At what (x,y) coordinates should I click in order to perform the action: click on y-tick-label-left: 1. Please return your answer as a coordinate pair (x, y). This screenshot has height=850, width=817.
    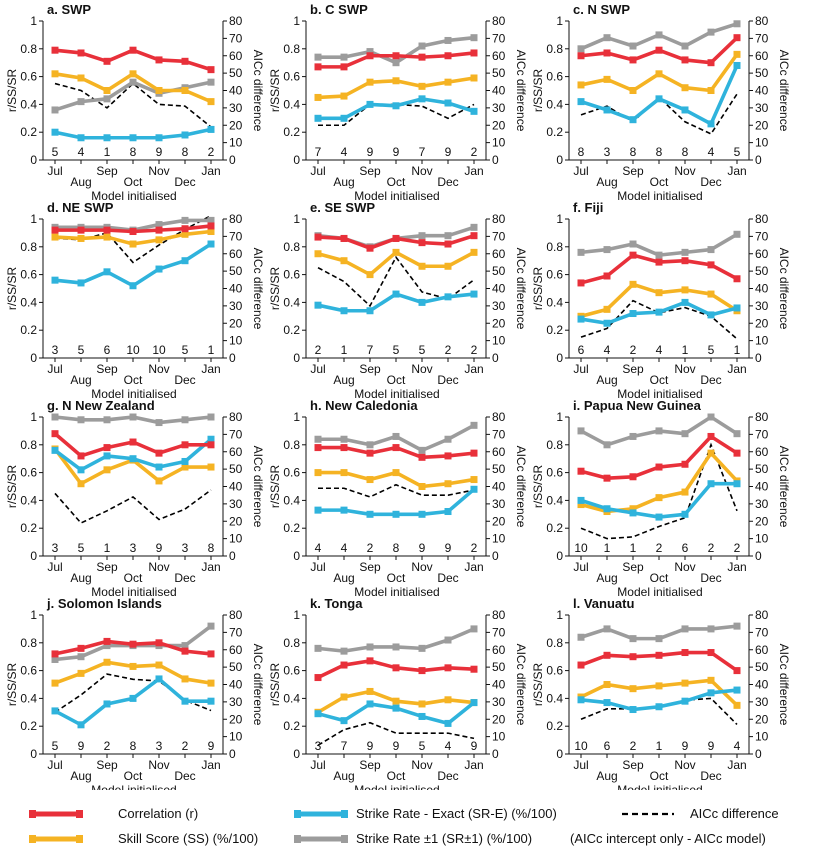
    Looking at the image, I should click on (559, 21).